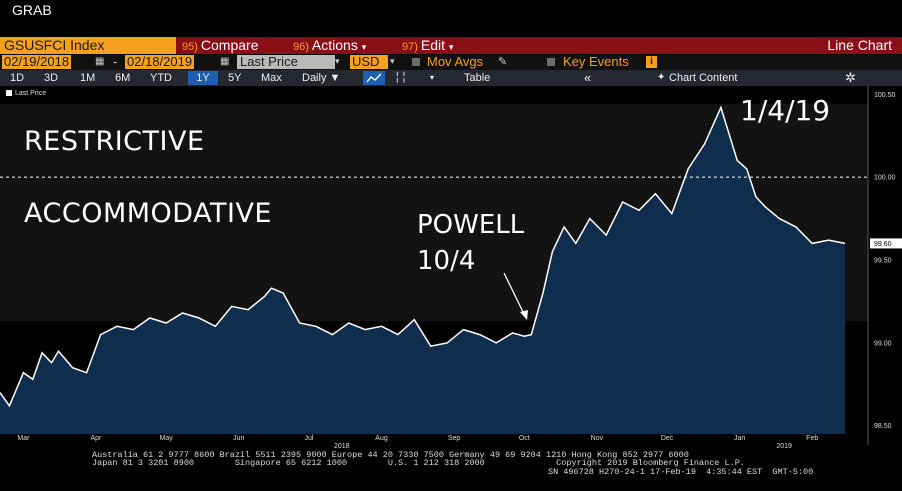 This screenshot has height=491, width=902. I want to click on actions-button: 96) Actions ▾, so click(329, 45).